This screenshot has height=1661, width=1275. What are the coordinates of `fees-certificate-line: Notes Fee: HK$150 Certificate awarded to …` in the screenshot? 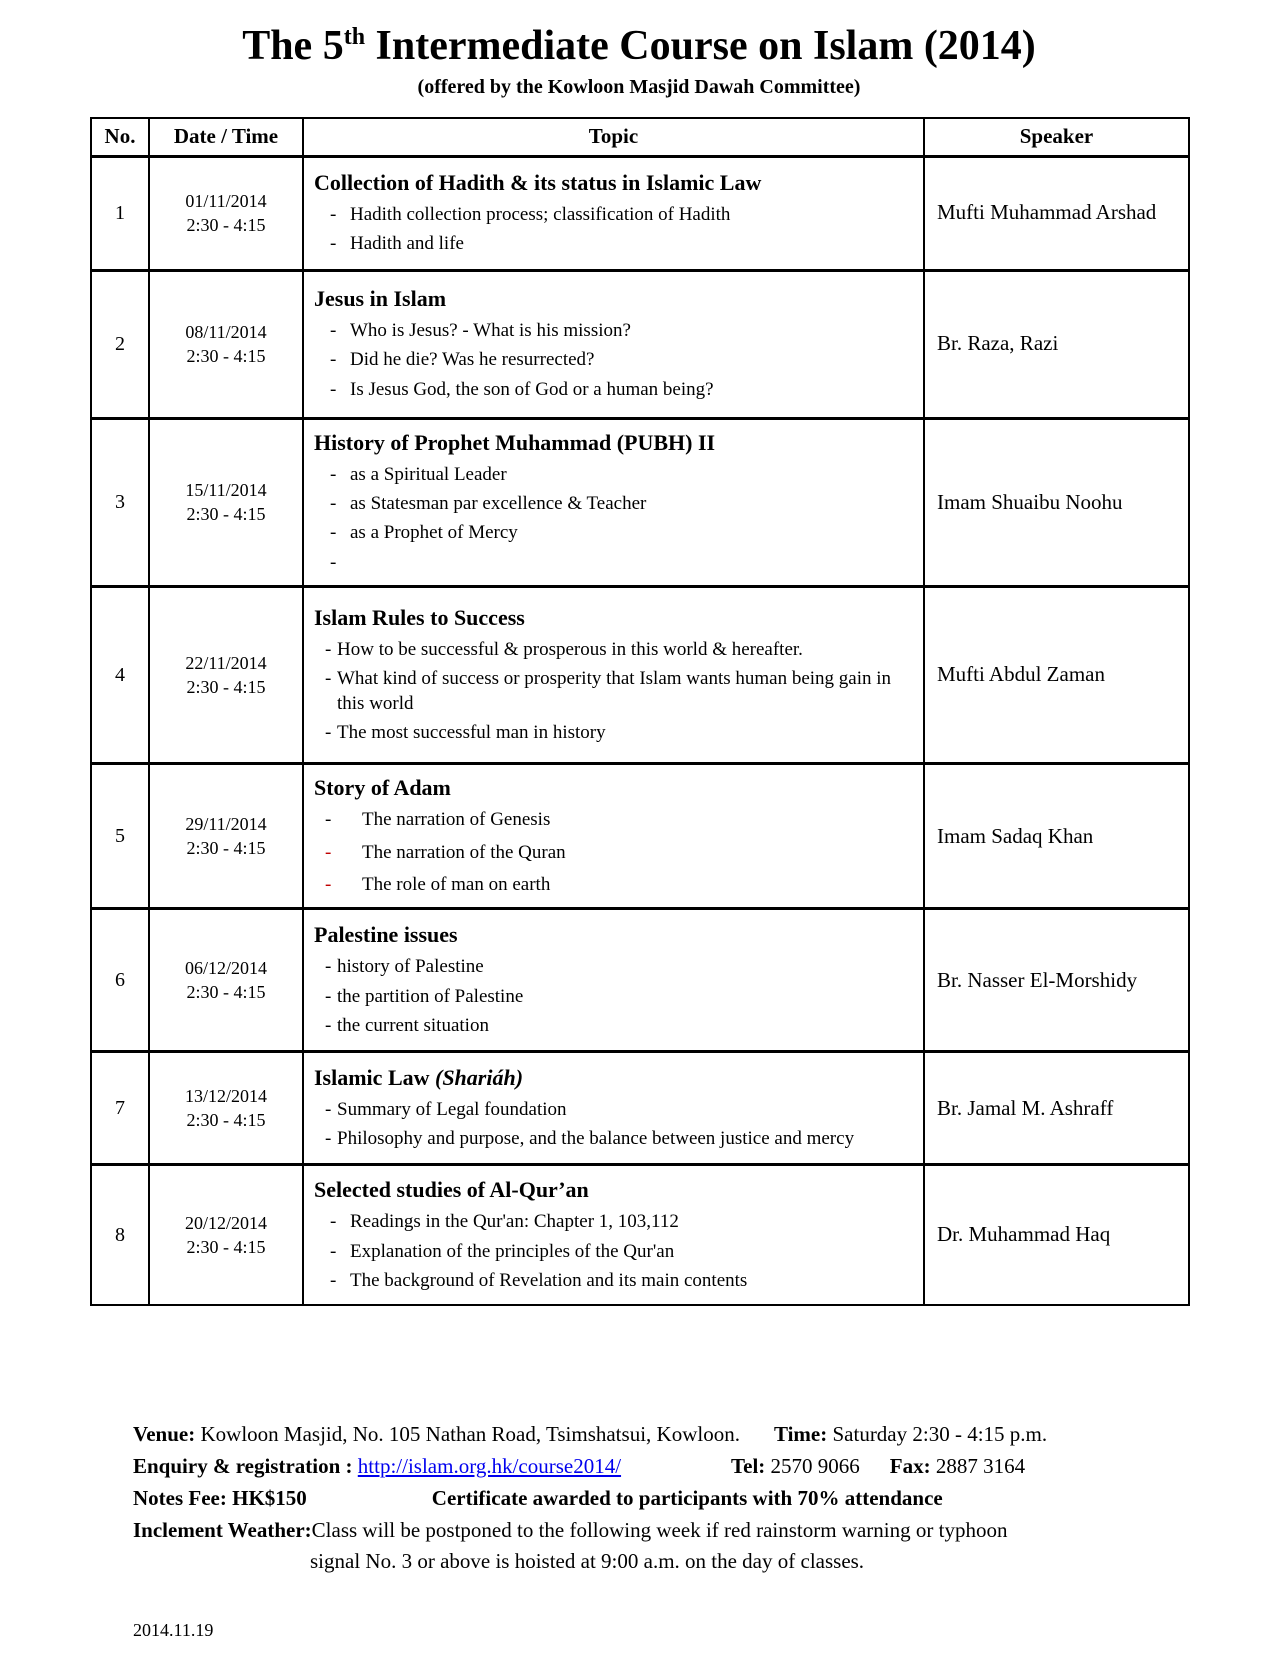 It's located at (660, 1498).